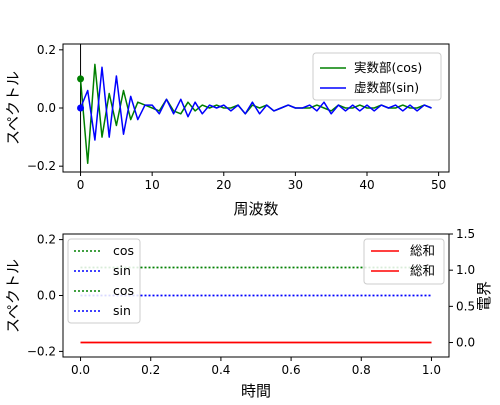  What do you see at coordinates (422, 250) in the screenshot?
I see `legend-label-sum-1: 総和` at bounding box center [422, 250].